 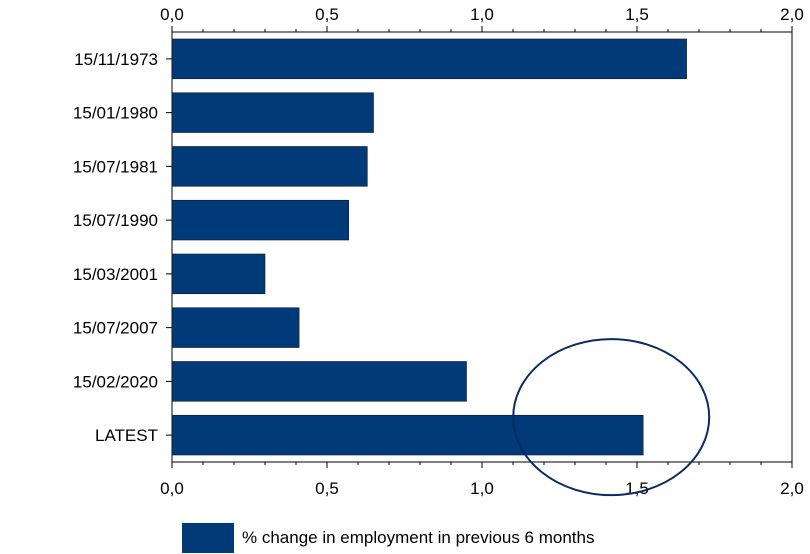 What do you see at coordinates (115, 381) in the screenshot?
I see `category-label: 15/02/2020` at bounding box center [115, 381].